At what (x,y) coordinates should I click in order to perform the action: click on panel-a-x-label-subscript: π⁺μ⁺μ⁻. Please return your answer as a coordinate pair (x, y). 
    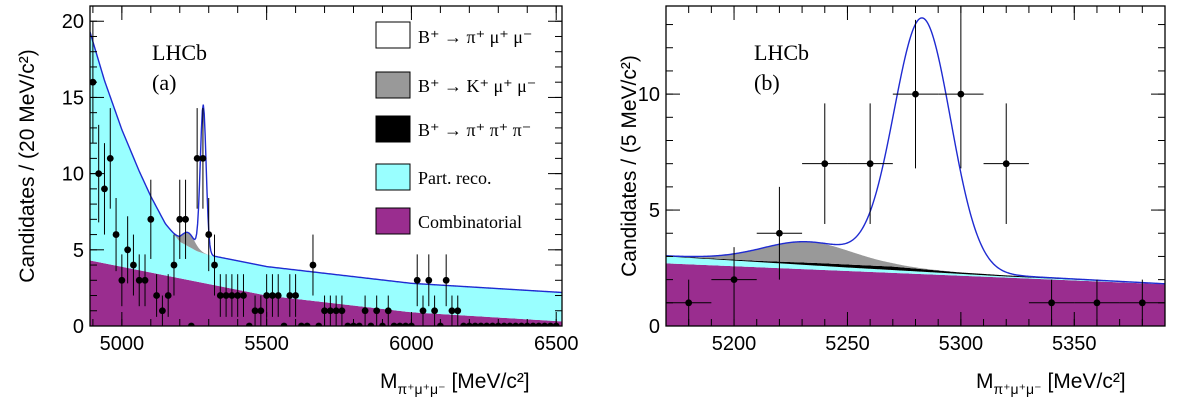
    Looking at the image, I should click on (422, 389).